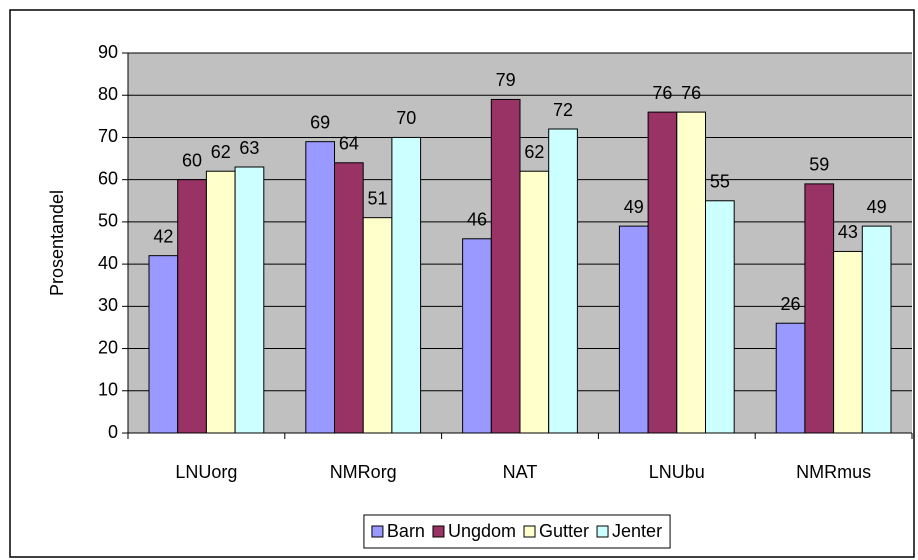 The image size is (918, 560). I want to click on y-tick-label: 30, so click(108, 305).